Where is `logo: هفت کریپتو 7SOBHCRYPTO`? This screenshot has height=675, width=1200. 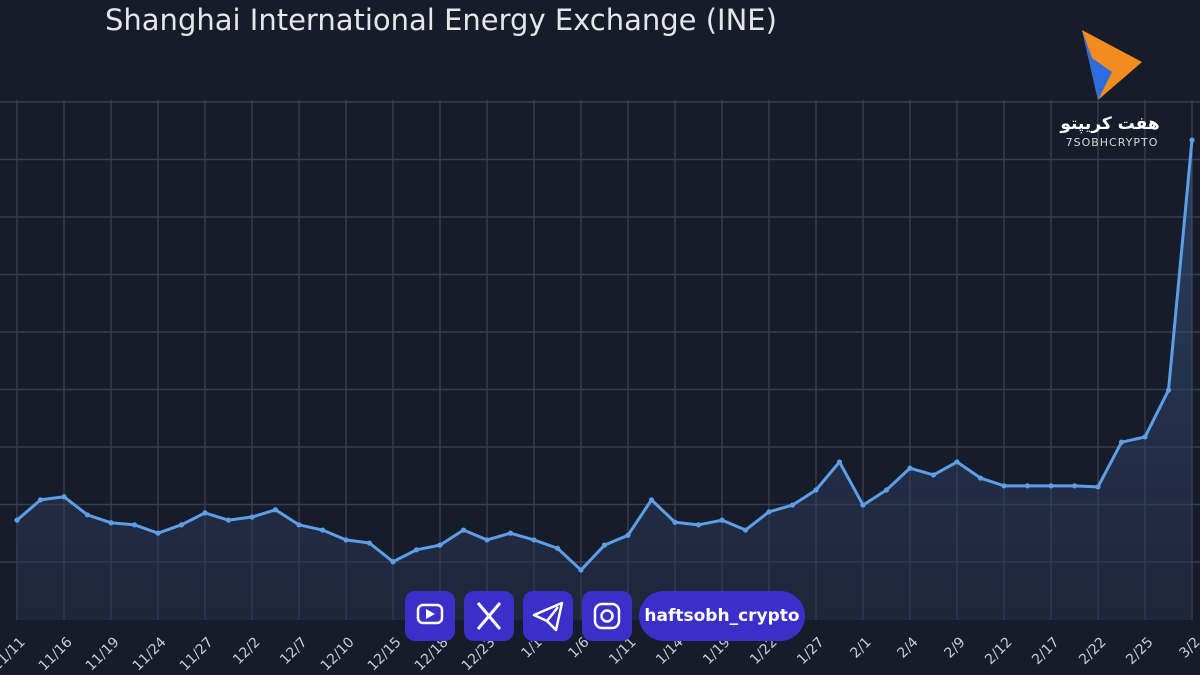
logo: هفت کریپتو 7SOBHCRYPTO is located at coordinates (1109, 89).